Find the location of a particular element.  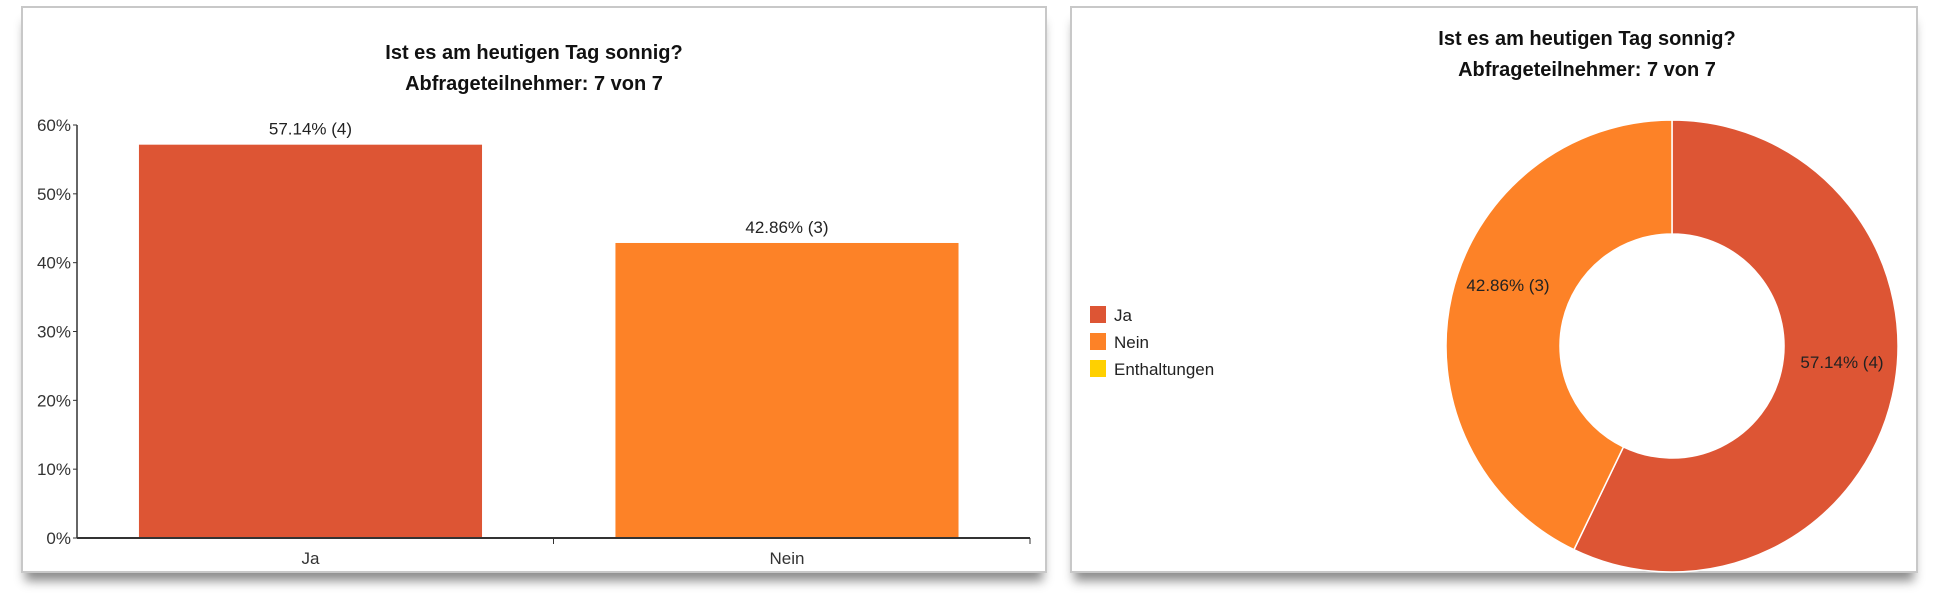

x-tick-label: Nein is located at coordinates (787, 558).